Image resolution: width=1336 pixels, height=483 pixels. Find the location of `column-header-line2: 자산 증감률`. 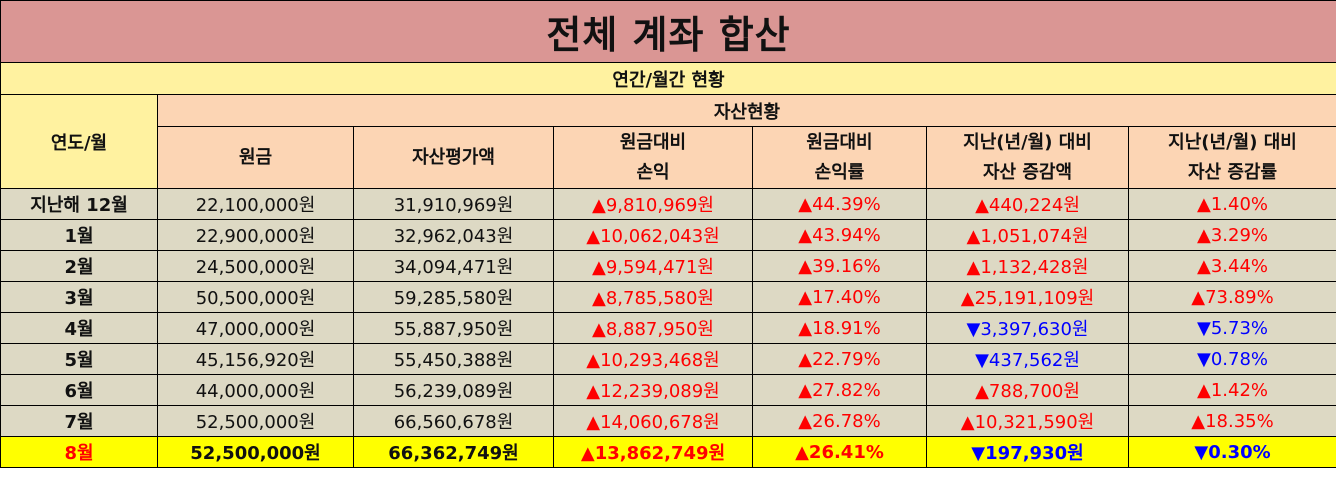

column-header-line2: 자산 증감률 is located at coordinates (1232, 172).